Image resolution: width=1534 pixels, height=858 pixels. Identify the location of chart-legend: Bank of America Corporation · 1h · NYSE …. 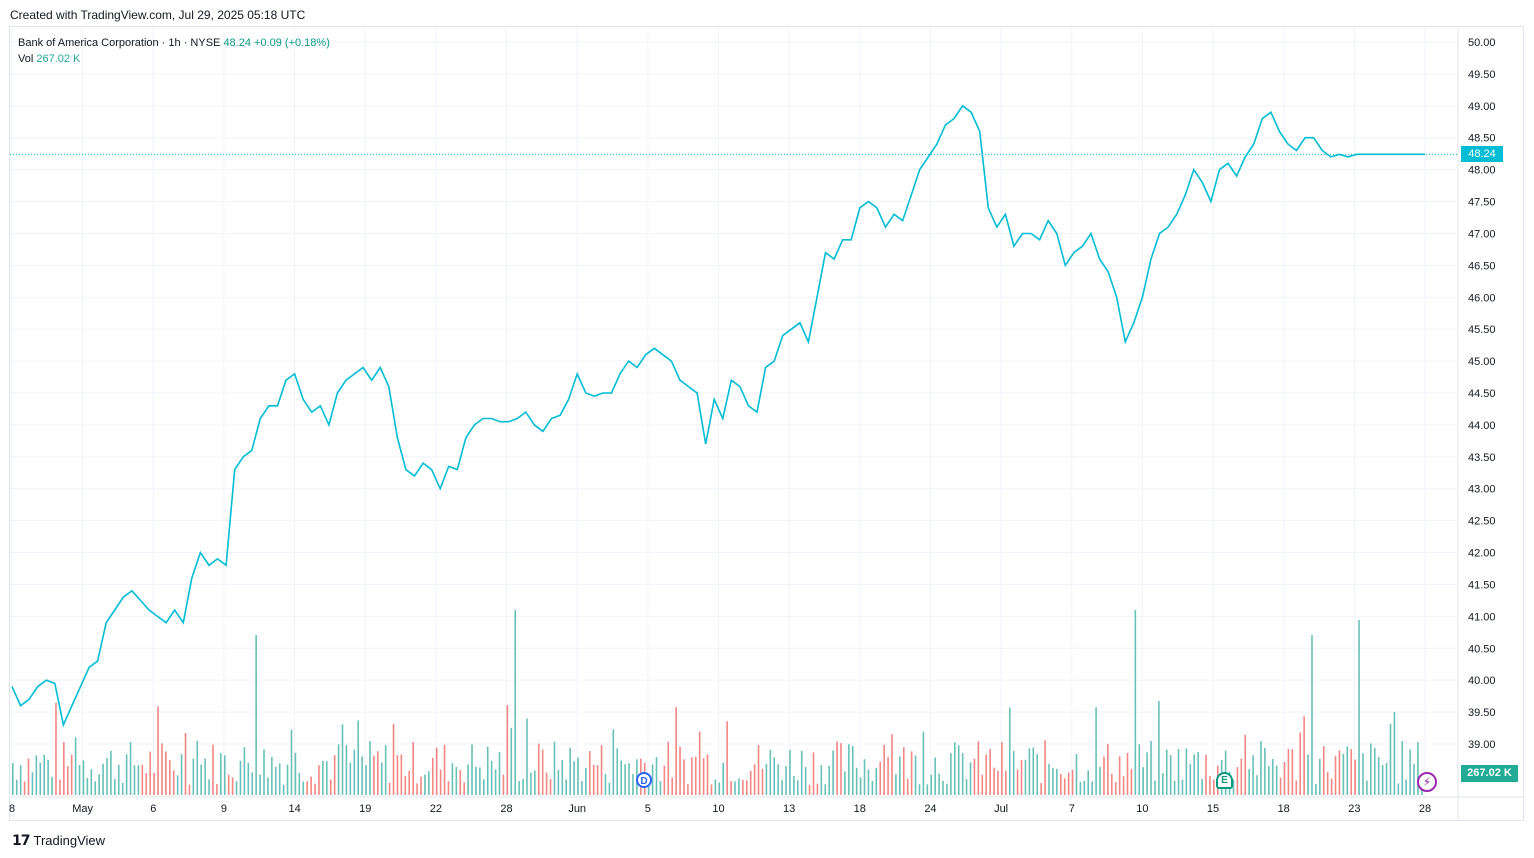
(174, 51).